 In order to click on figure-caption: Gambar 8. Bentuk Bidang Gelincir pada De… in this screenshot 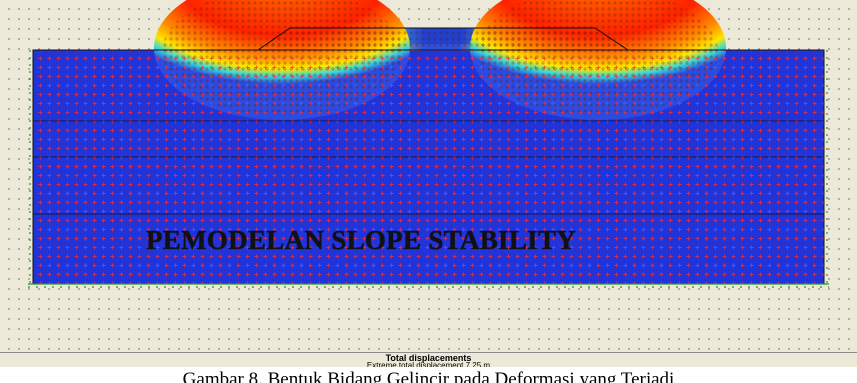, I will do `click(428, 375)`.